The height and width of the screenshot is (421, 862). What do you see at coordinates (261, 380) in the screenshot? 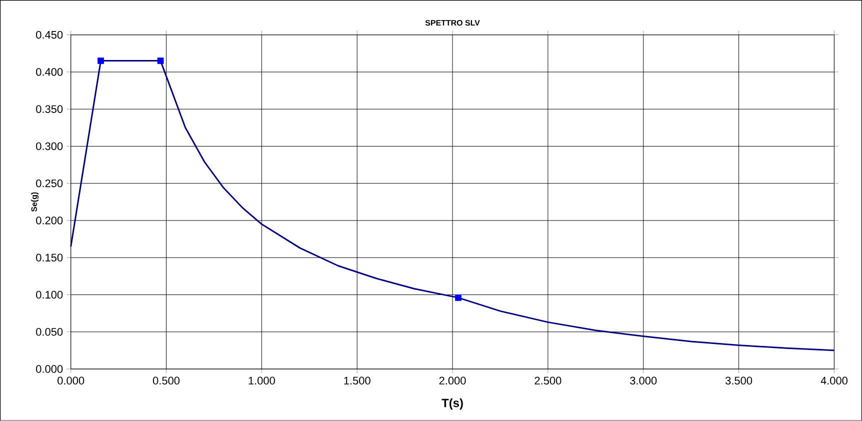
I see `x-tick-label: 1.000` at bounding box center [261, 380].